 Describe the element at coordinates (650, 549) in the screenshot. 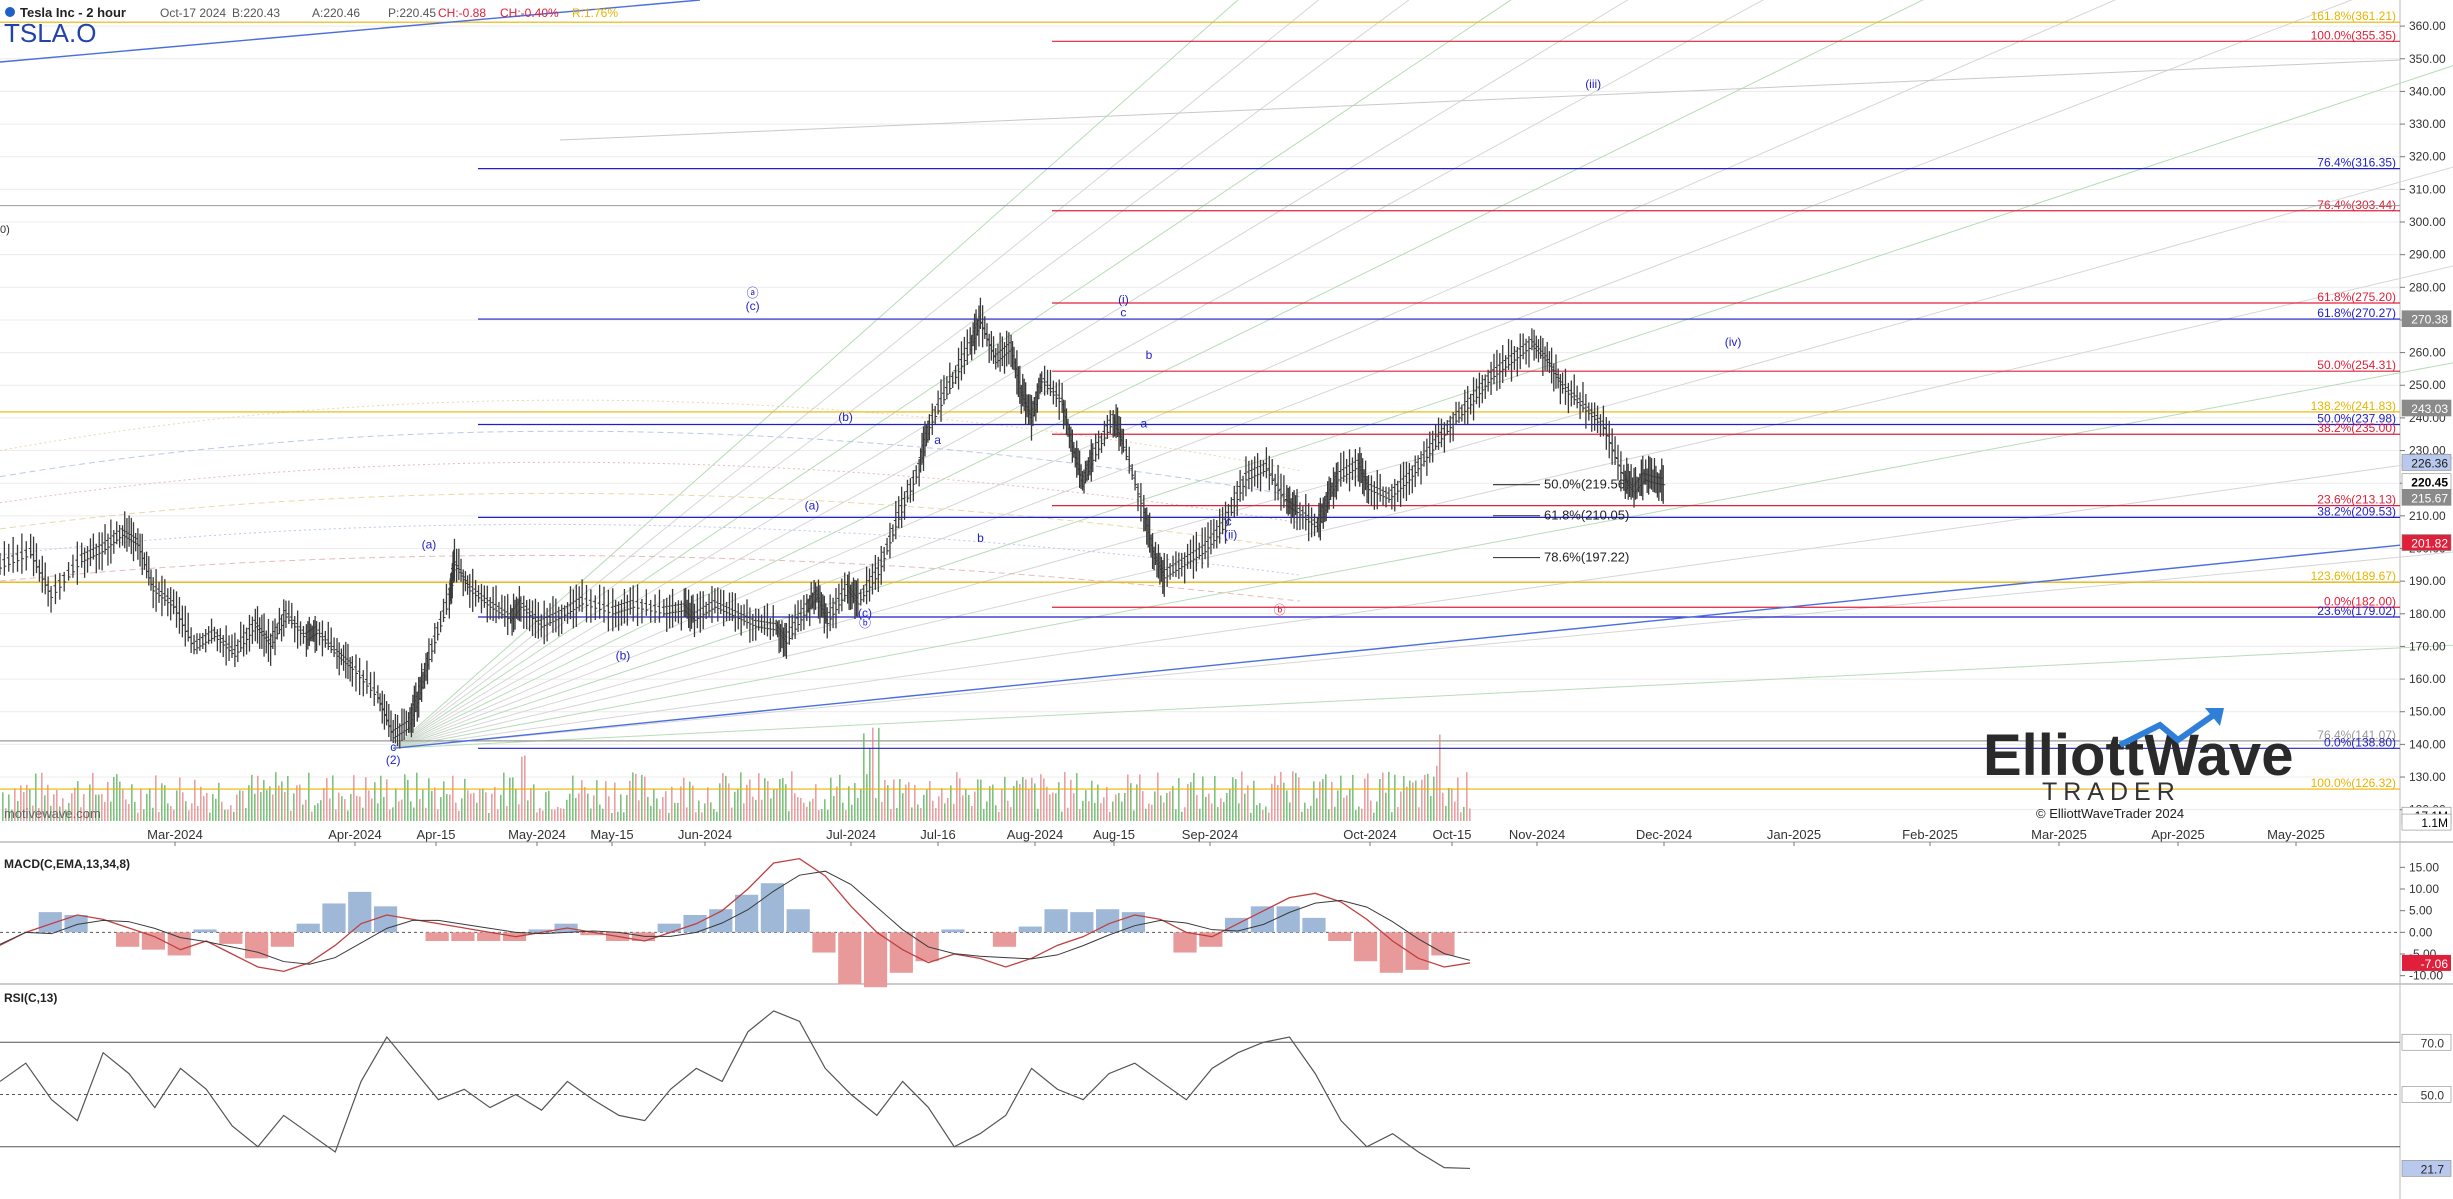

I see `moving-average-line` at that location.